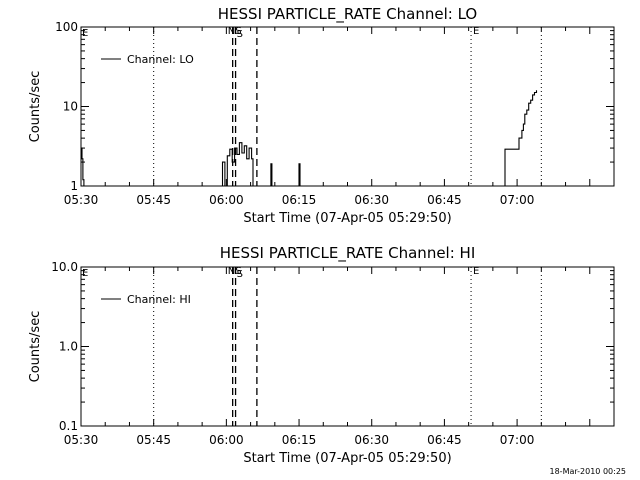 The image size is (640, 480). I want to click on y-tick-label: 100, so click(66, 27).